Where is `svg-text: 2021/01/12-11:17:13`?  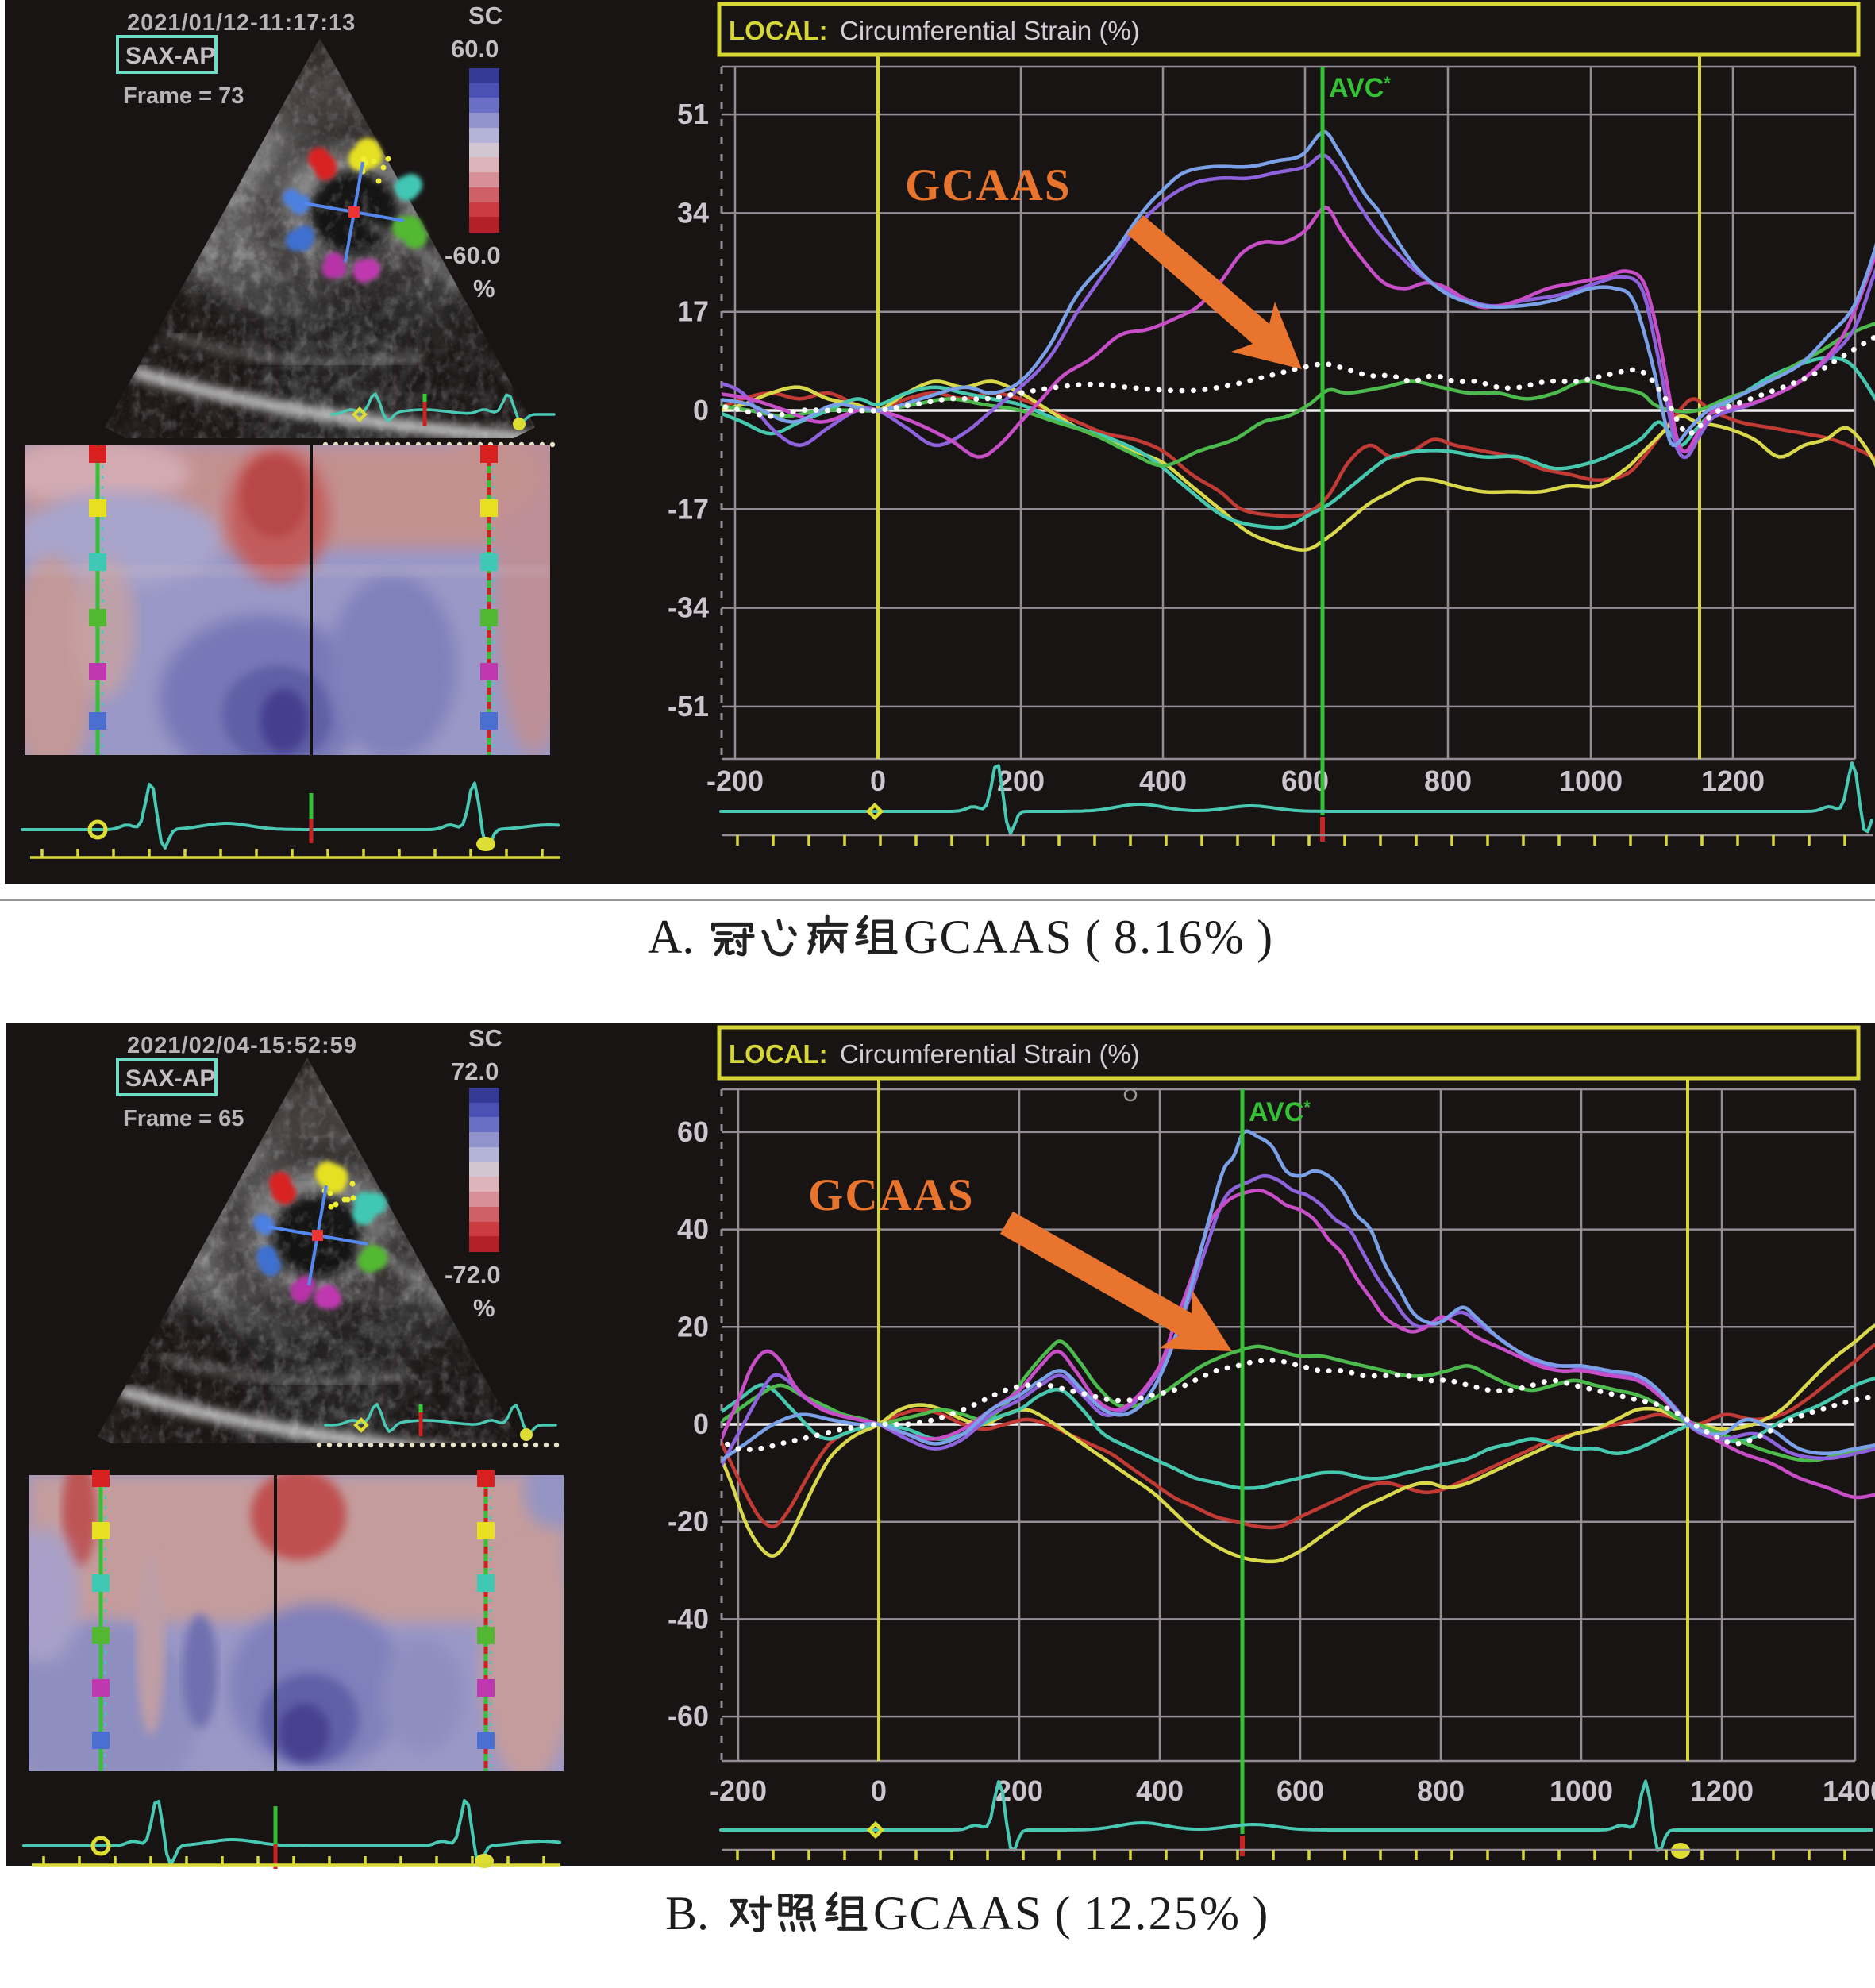 svg-text: 2021/01/12-11:17:13 is located at coordinates (241, 23).